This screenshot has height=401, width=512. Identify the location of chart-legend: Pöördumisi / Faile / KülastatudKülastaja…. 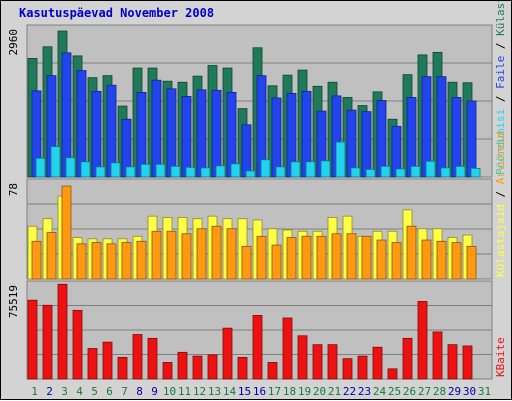
(500, 189).